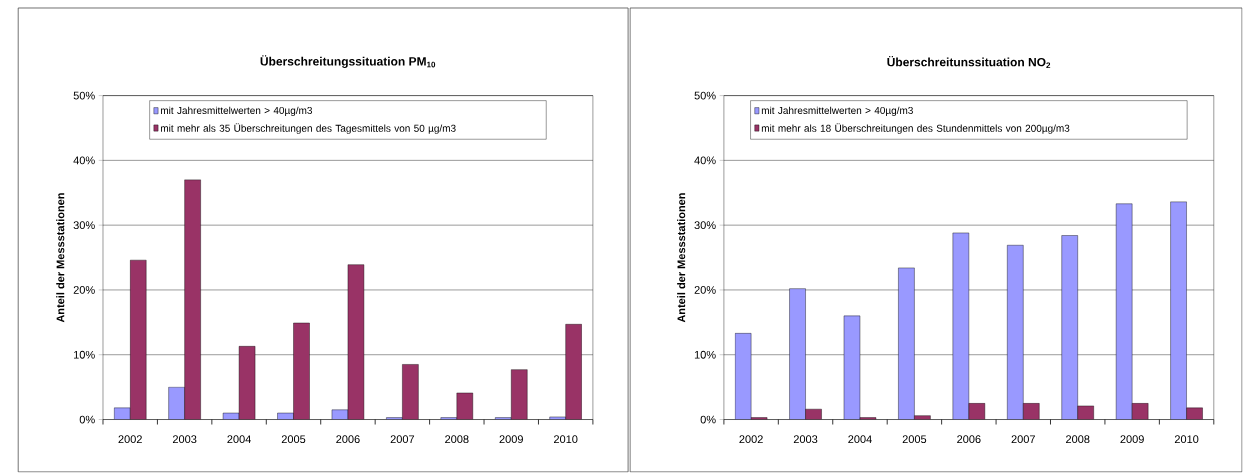 The image size is (1259, 473). Describe the element at coordinates (348, 62) in the screenshot. I see `chart-title: Überschreitungssituation PM$_{10}$` at that location.